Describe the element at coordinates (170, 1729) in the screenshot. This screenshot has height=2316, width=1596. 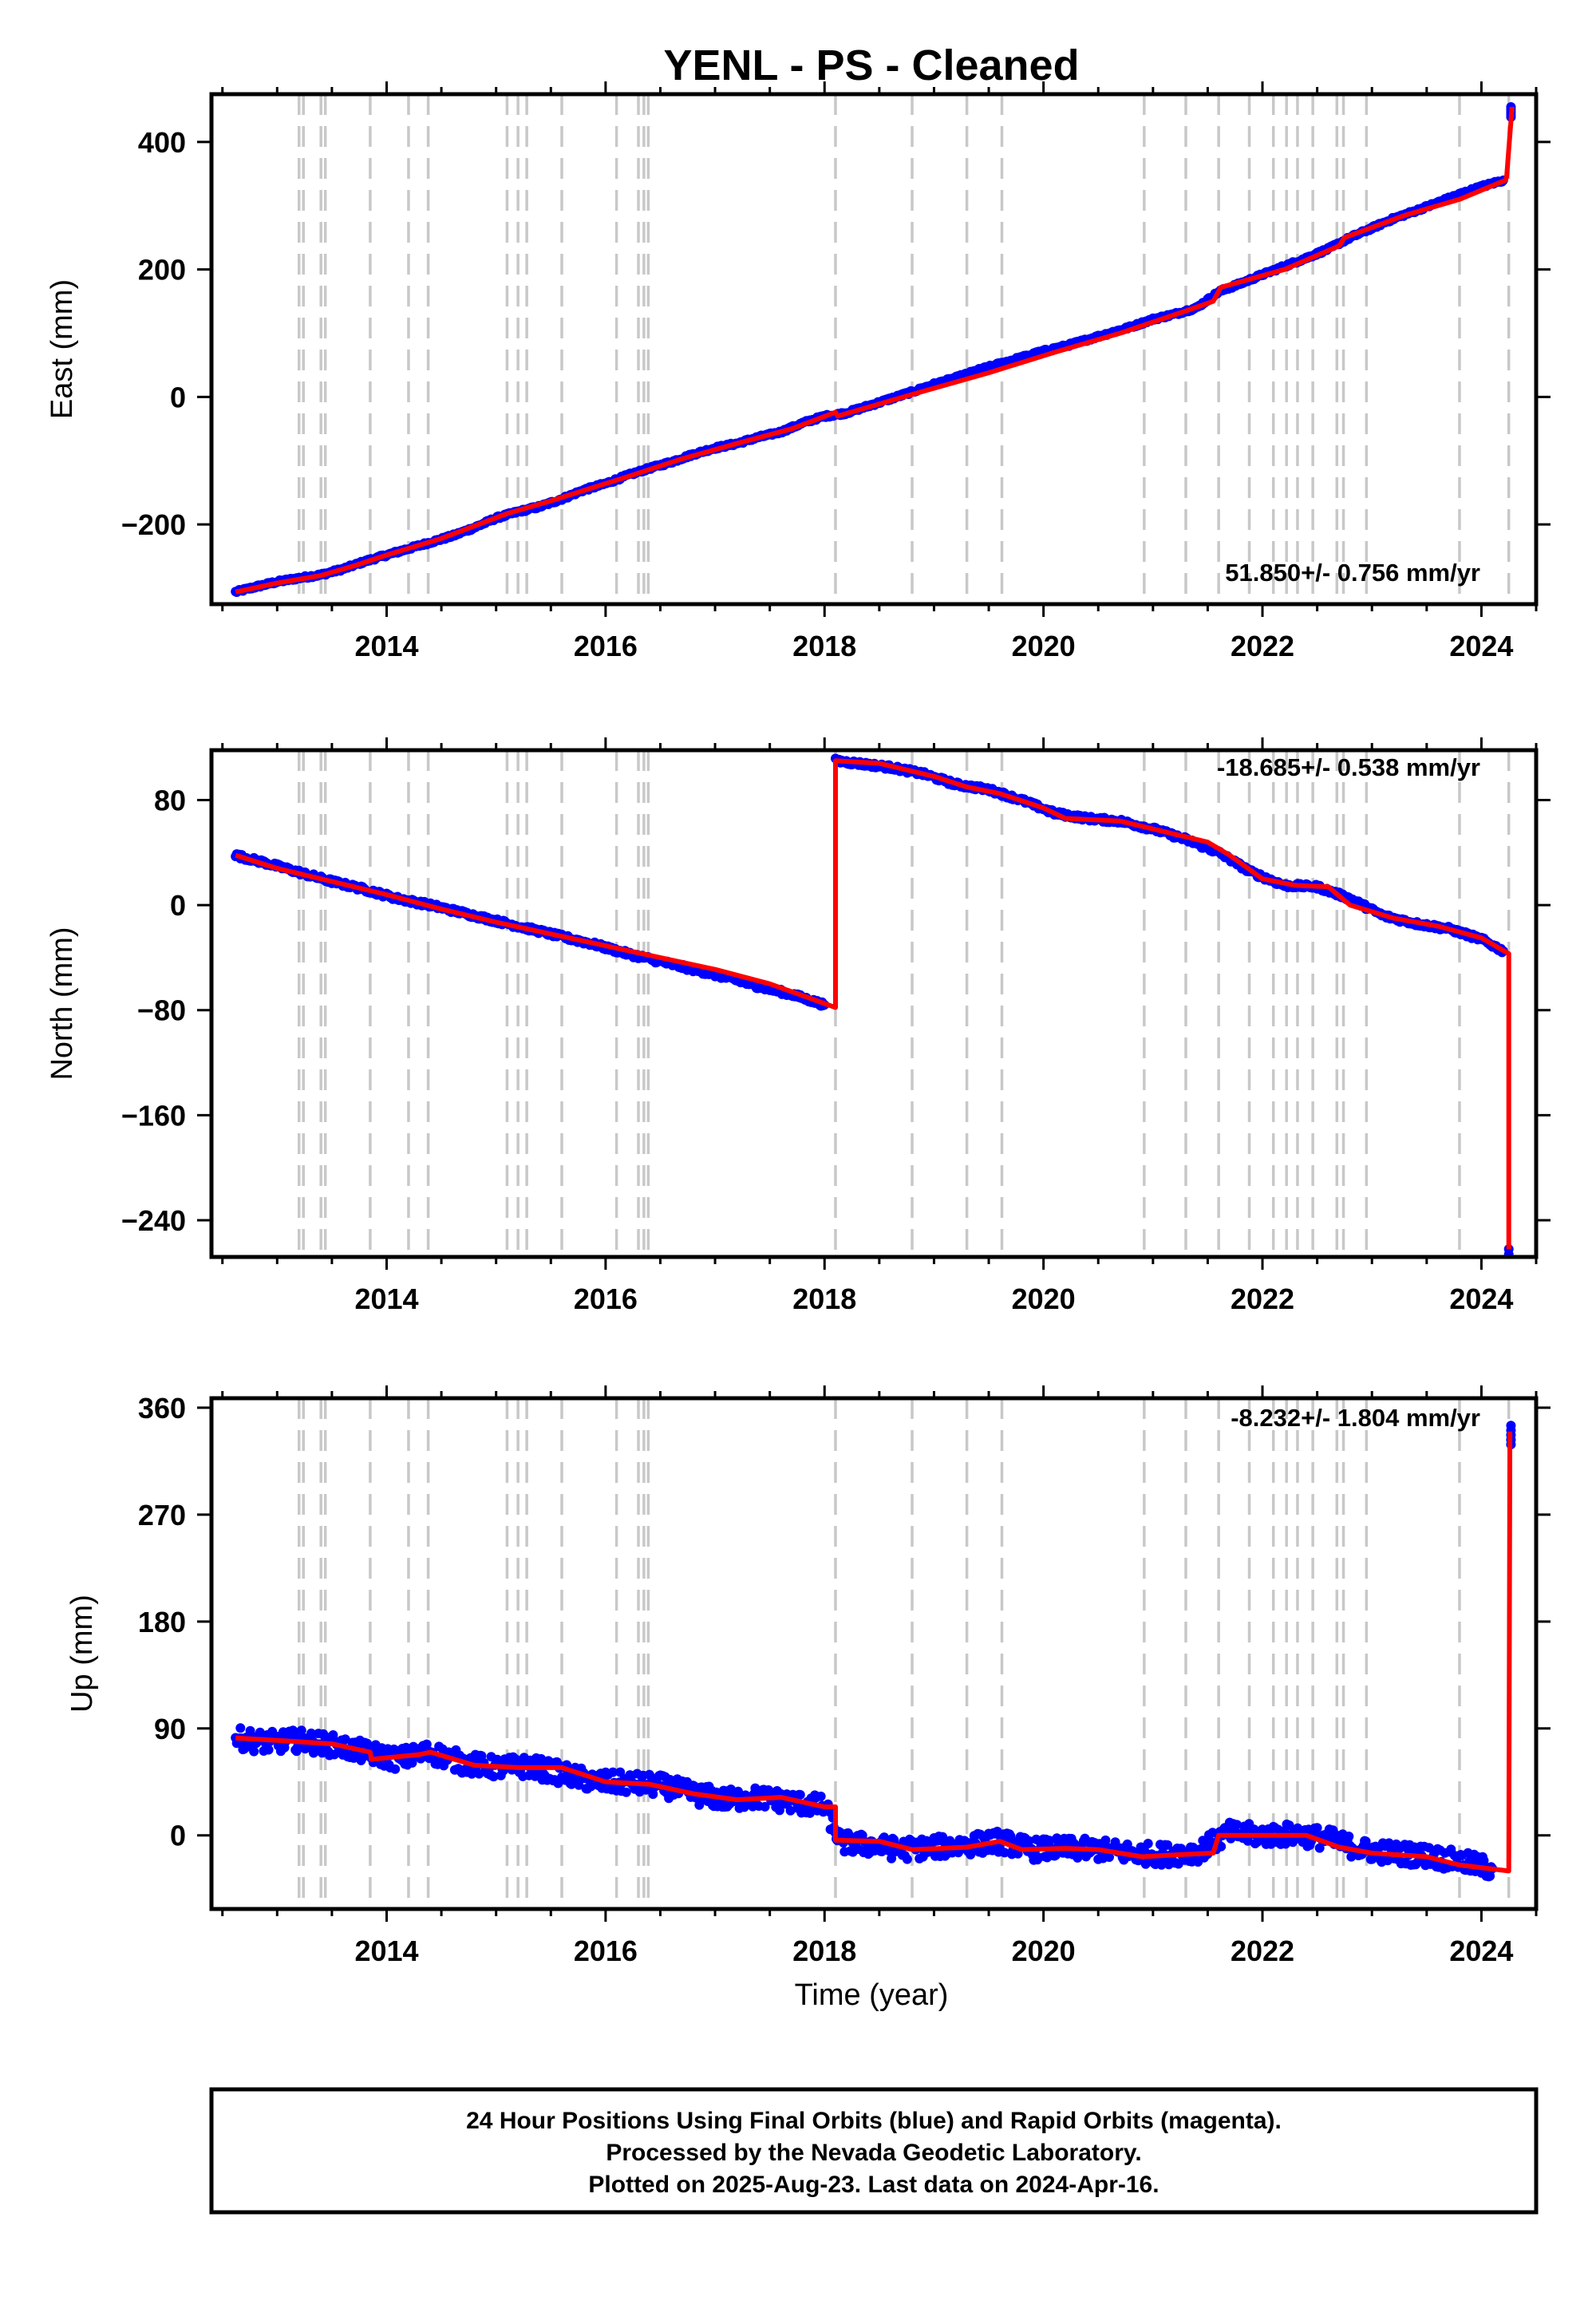
I see `y-tick-label: 90` at that location.